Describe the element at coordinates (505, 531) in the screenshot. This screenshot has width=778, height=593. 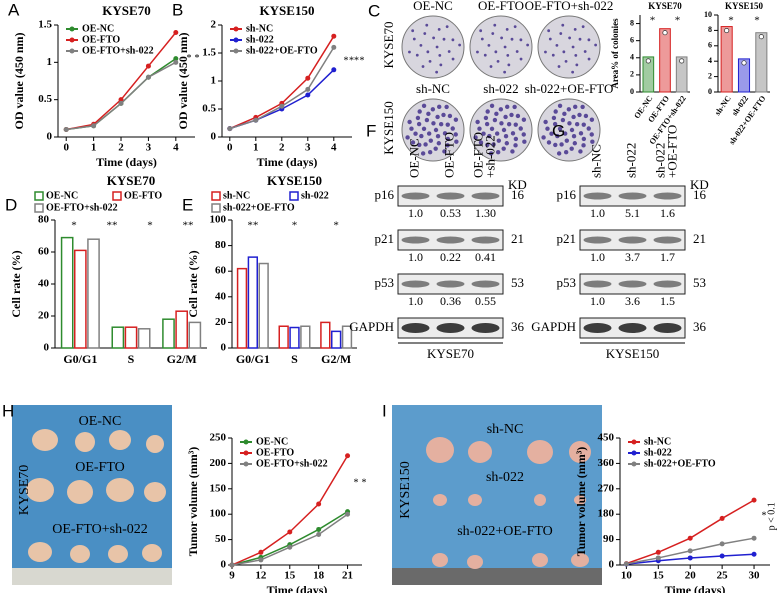
I see `group-label: sh-022+OE-FTO` at that location.